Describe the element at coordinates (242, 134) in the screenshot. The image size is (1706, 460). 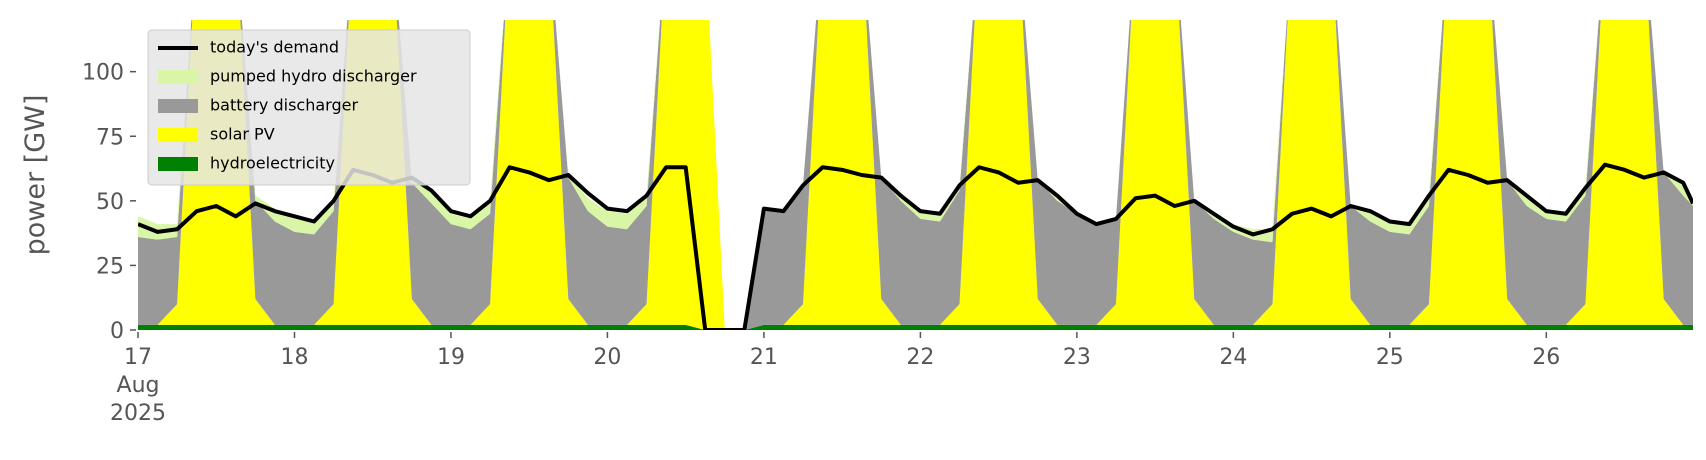
I see `legend-label: solar PV` at that location.